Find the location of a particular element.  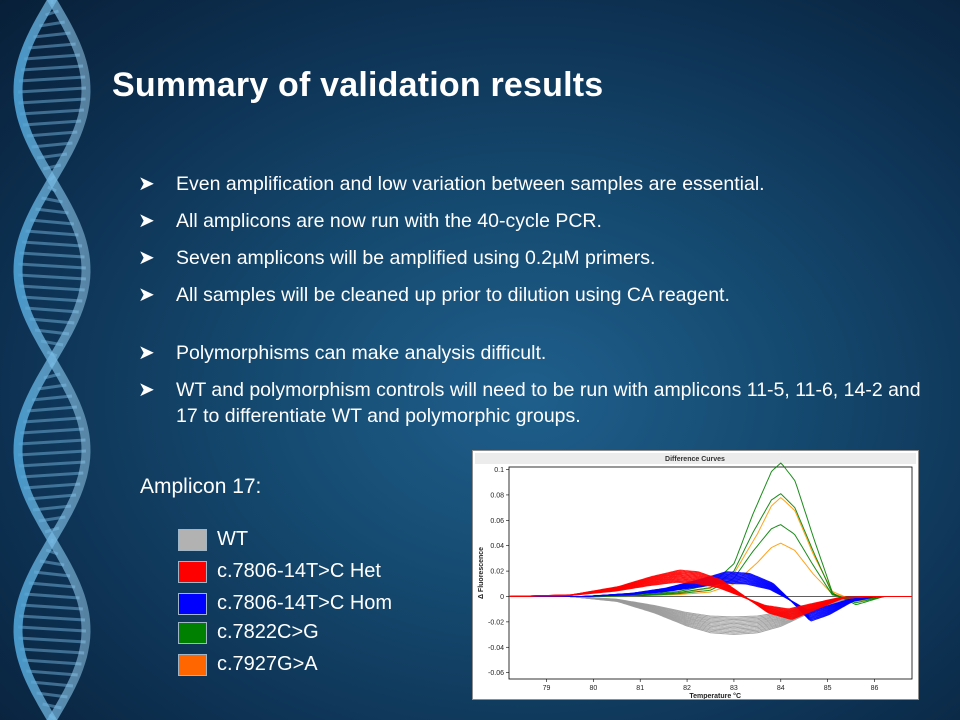

y-axis-label: Δ Fluorescence is located at coordinates (481, 573).